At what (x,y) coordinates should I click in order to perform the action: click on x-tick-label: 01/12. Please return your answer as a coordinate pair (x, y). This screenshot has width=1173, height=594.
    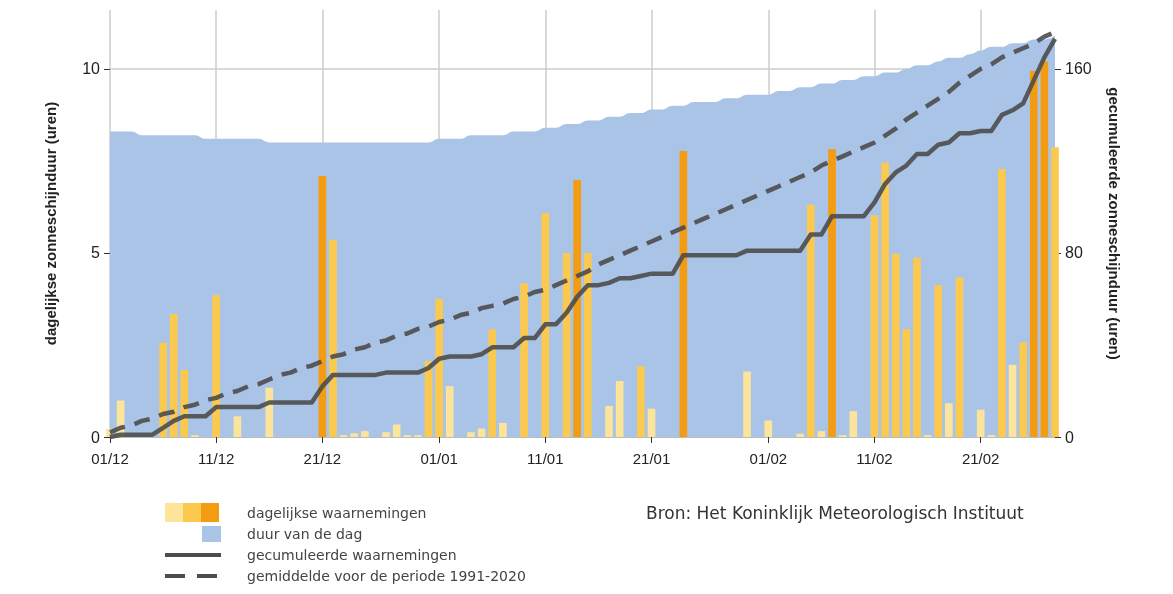
    Looking at the image, I should click on (110, 458).